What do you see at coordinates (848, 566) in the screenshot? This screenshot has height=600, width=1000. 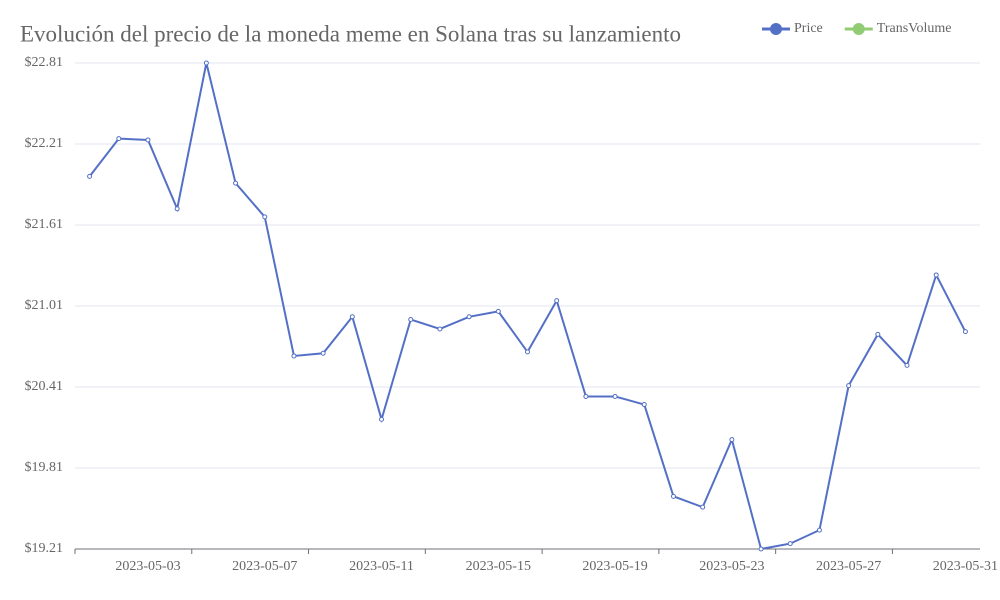 I see `x-tick-label: 2023-05-27` at bounding box center [848, 566].